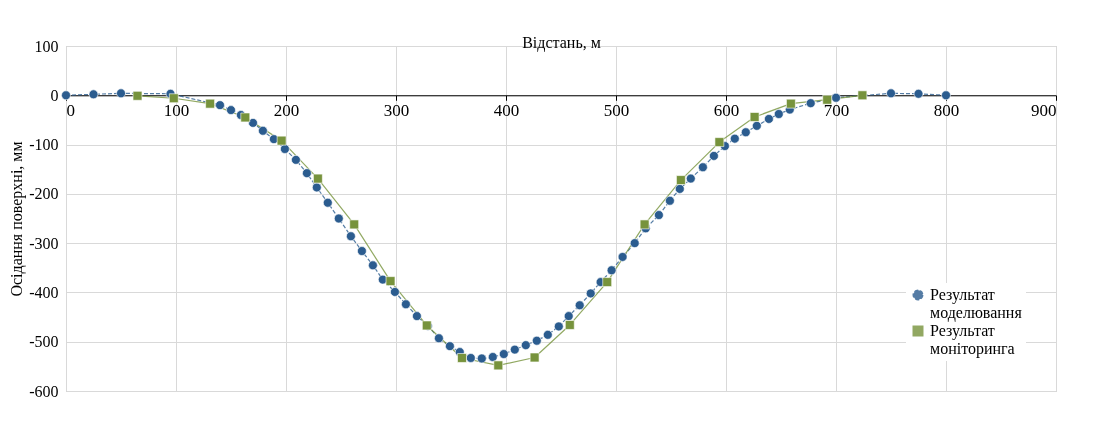  Describe the element at coordinates (44, 243) in the screenshot. I see `y-tick-label: -300` at that location.